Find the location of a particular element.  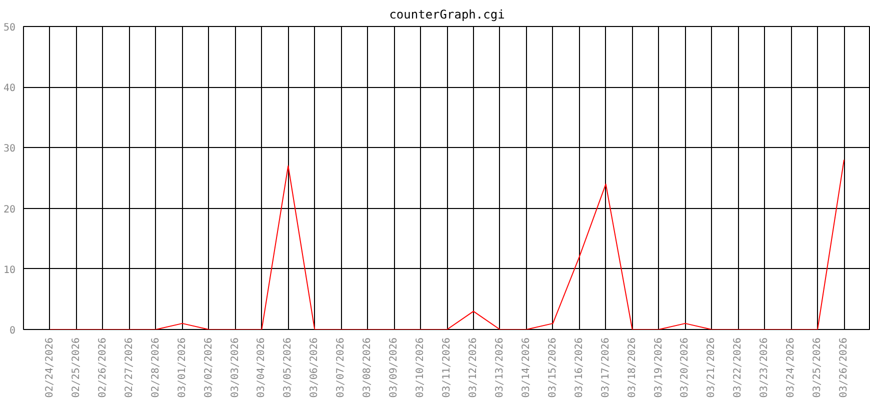

x-tick-label: 03/23/2026 is located at coordinates (764, 367).